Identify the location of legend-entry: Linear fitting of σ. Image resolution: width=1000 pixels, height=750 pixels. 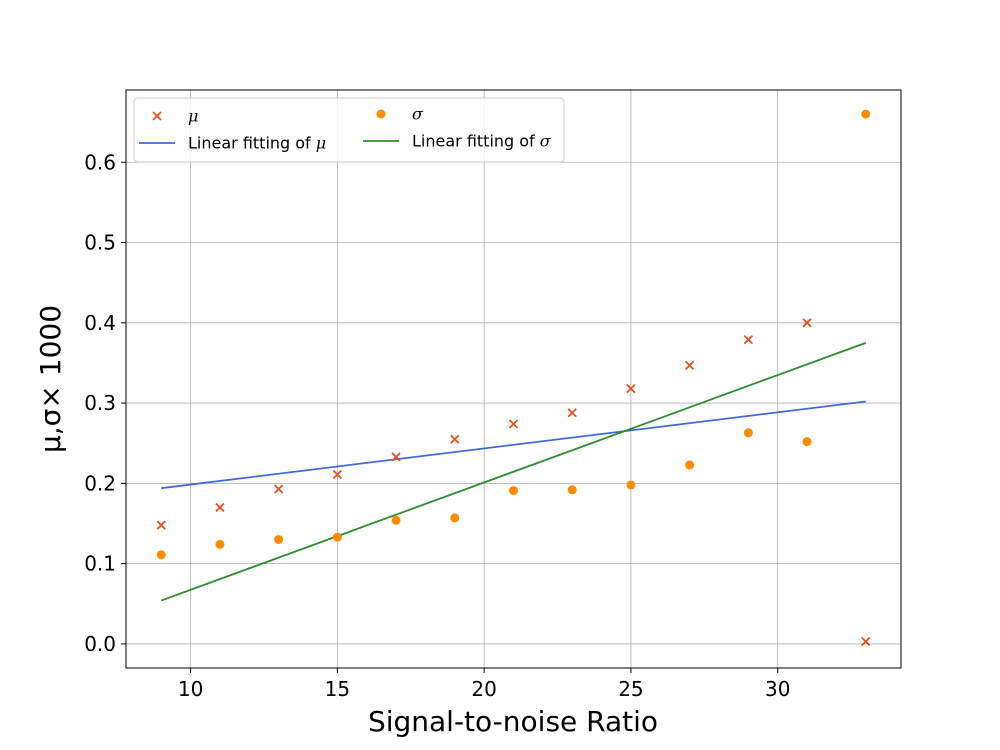
(457, 141).